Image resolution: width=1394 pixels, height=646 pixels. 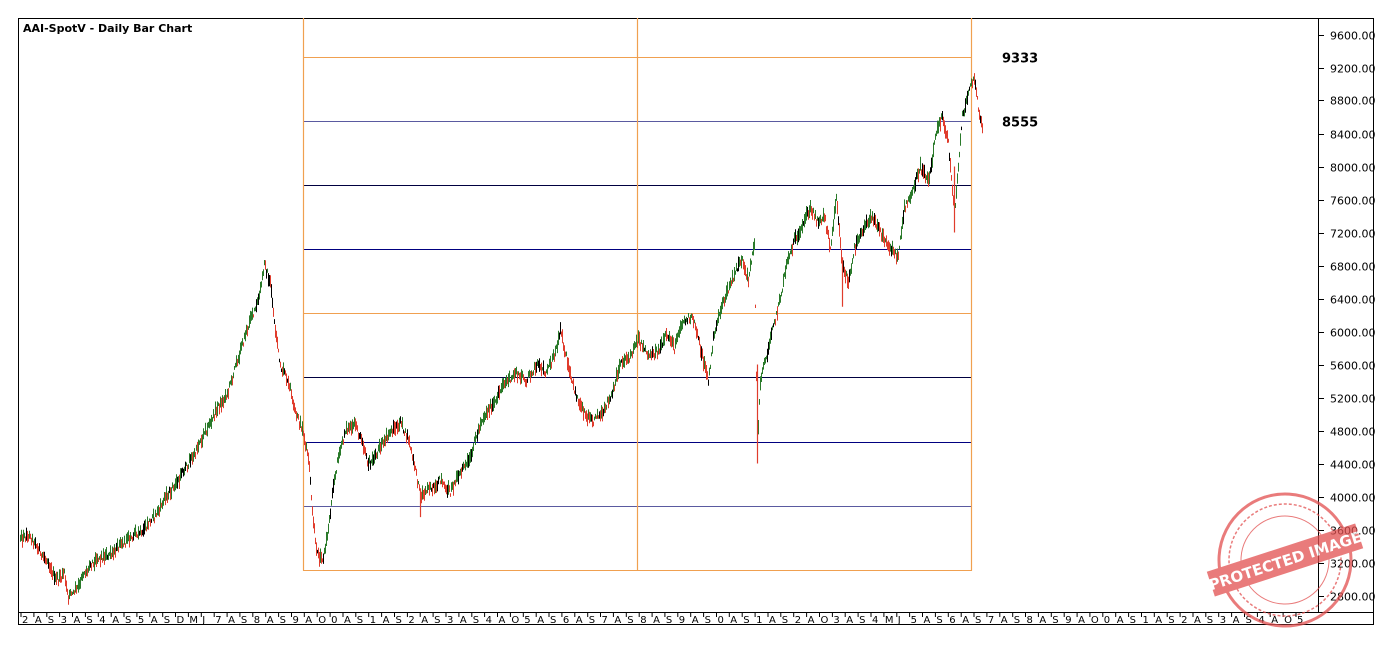 What do you see at coordinates (1353, 36) in the screenshot?
I see `y-tick-label: 9600.00` at bounding box center [1353, 36].